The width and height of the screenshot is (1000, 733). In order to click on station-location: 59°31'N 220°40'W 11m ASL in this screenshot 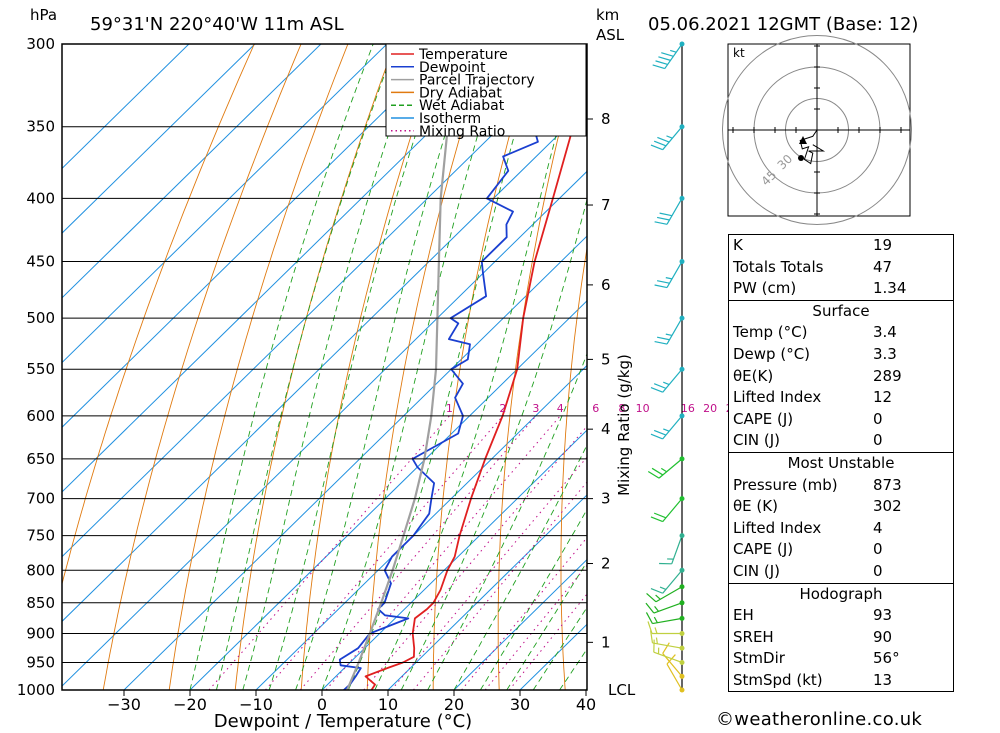, I will do `click(217, 24)`.